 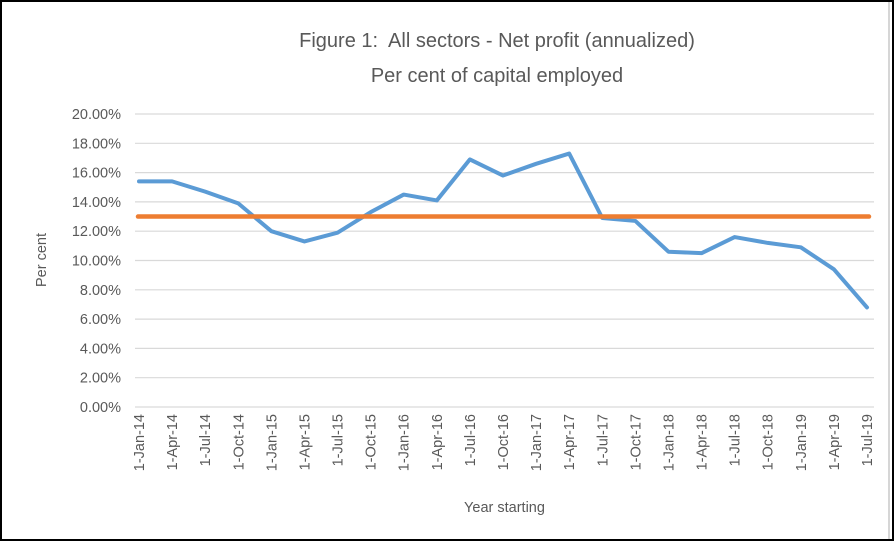 I want to click on chart-title-line-2: Per cent of capital employed, so click(x=497, y=76).